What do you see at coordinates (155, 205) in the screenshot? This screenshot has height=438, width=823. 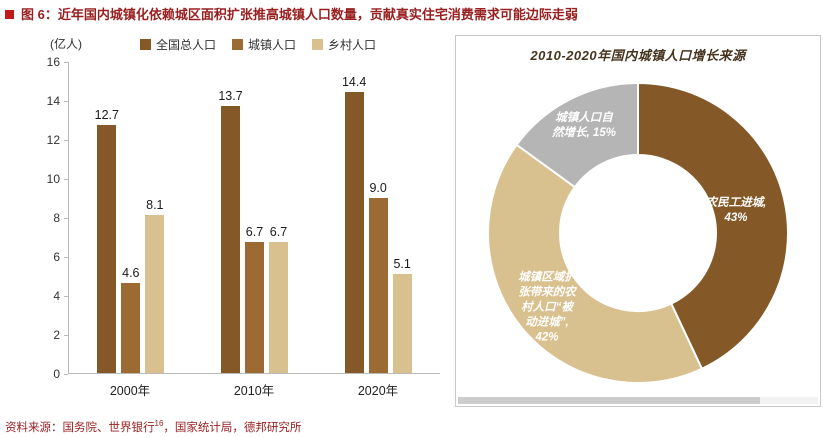 I see `bar-value-label: 8.1` at bounding box center [155, 205].